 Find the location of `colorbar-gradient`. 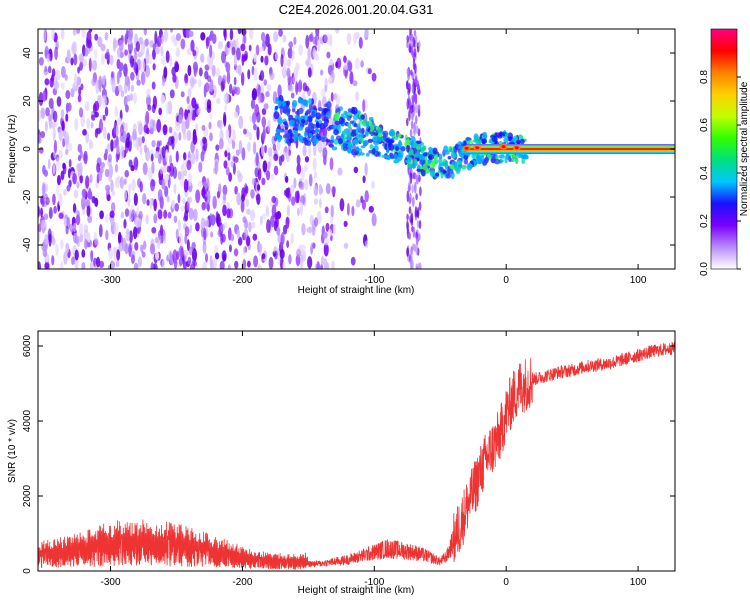

colorbar-gradient is located at coordinates (724, 149).